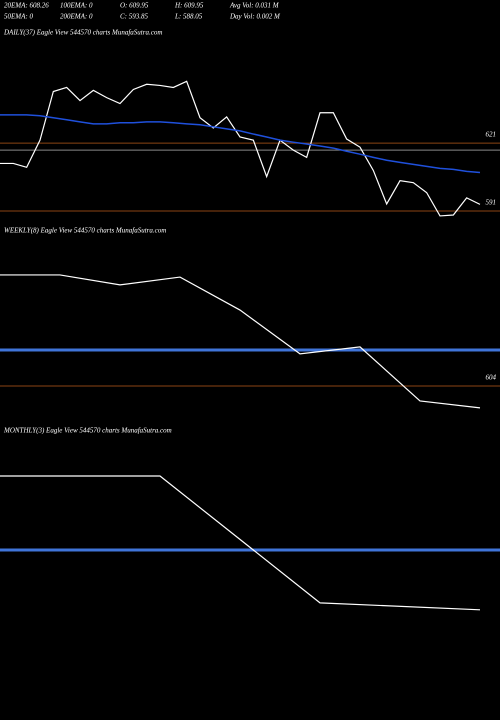 Image resolution: width=500 pixels, height=720 pixels. Describe the element at coordinates (134, 6) in the screenshot. I see `header-stat: O: 609.95` at that location.